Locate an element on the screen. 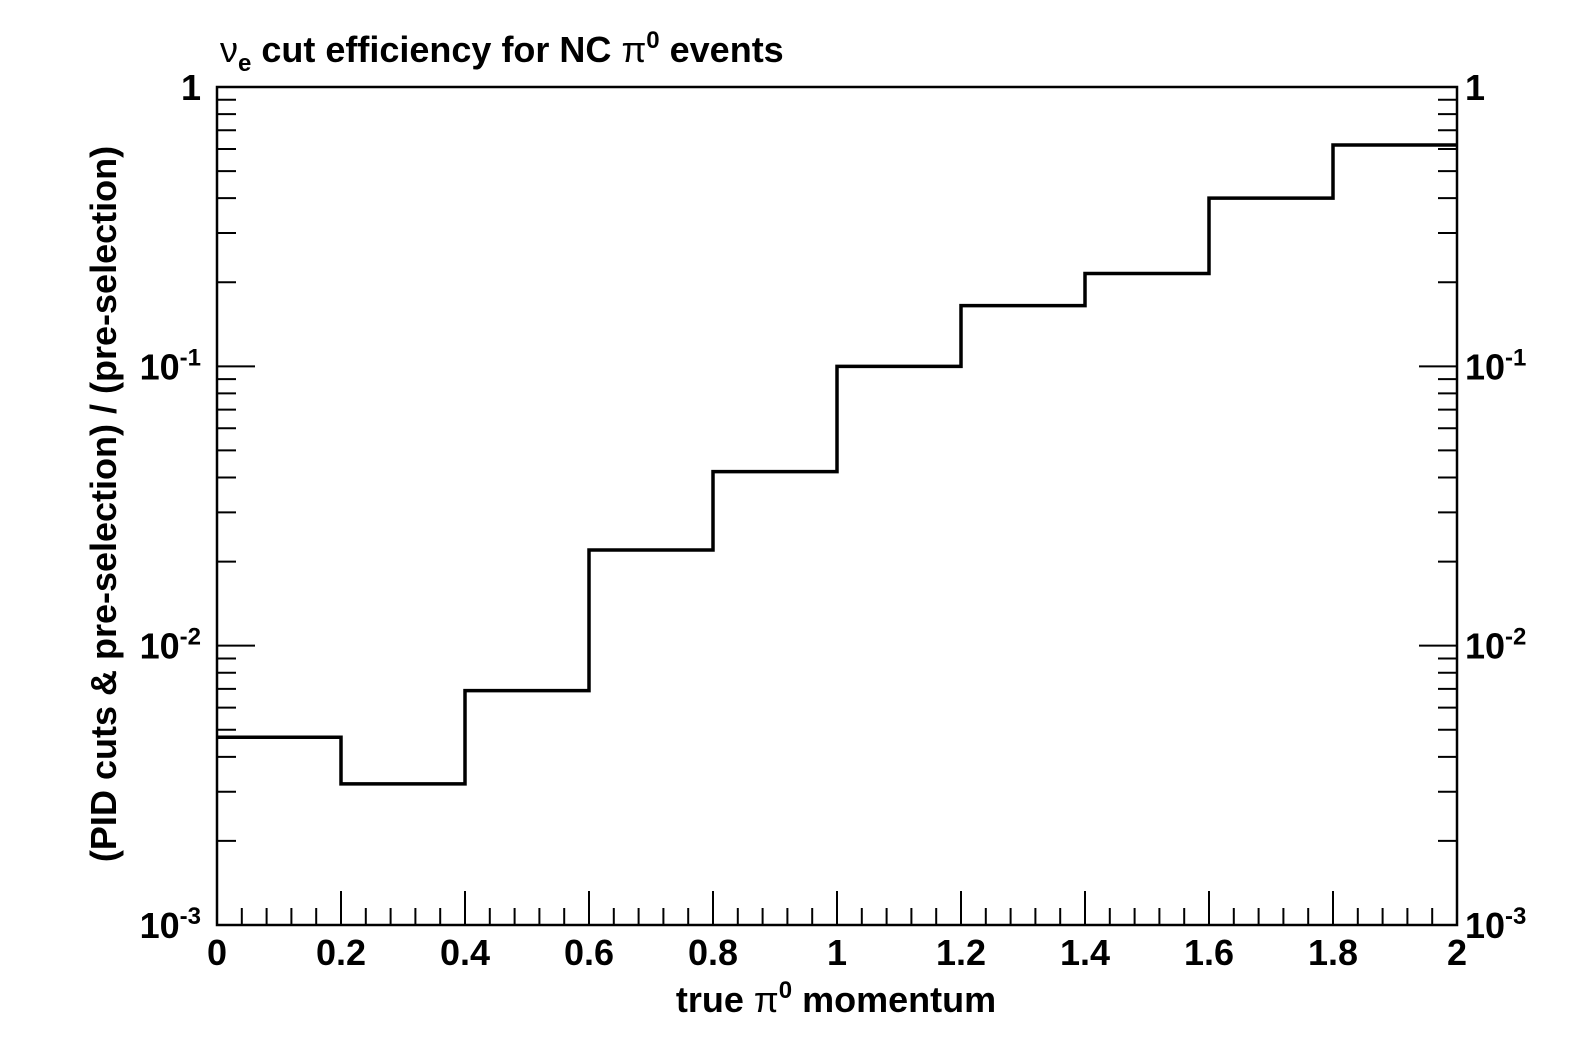  y-tick-label-right: 10⁻³ is located at coordinates (1495, 924).